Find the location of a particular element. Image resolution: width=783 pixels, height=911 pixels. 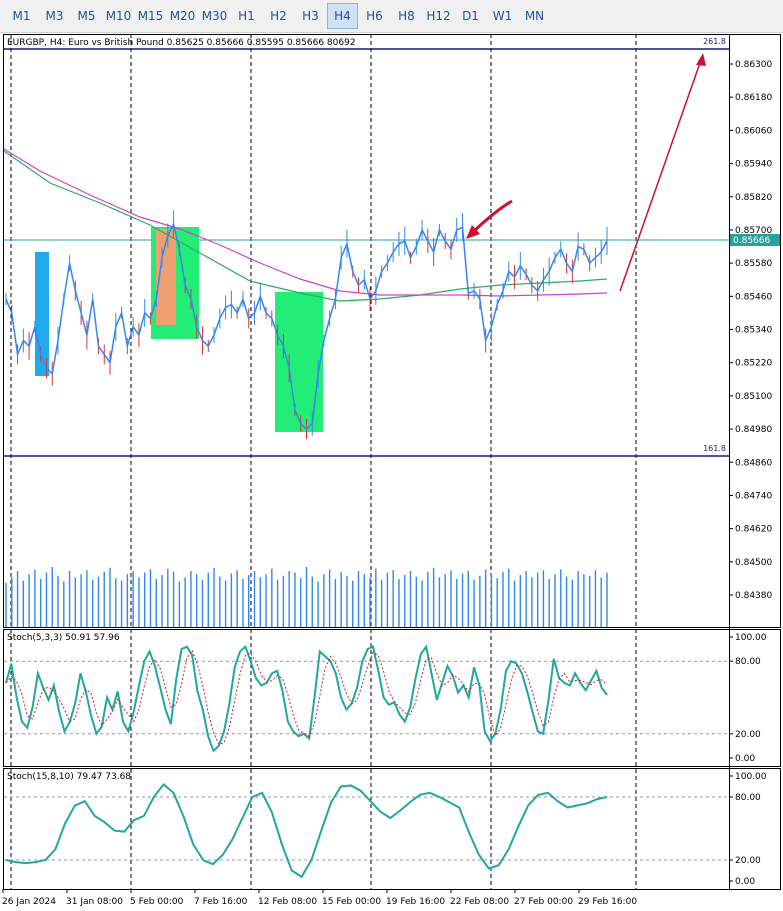

time-label: 31 Jan 08:00 is located at coordinates (94, 902).